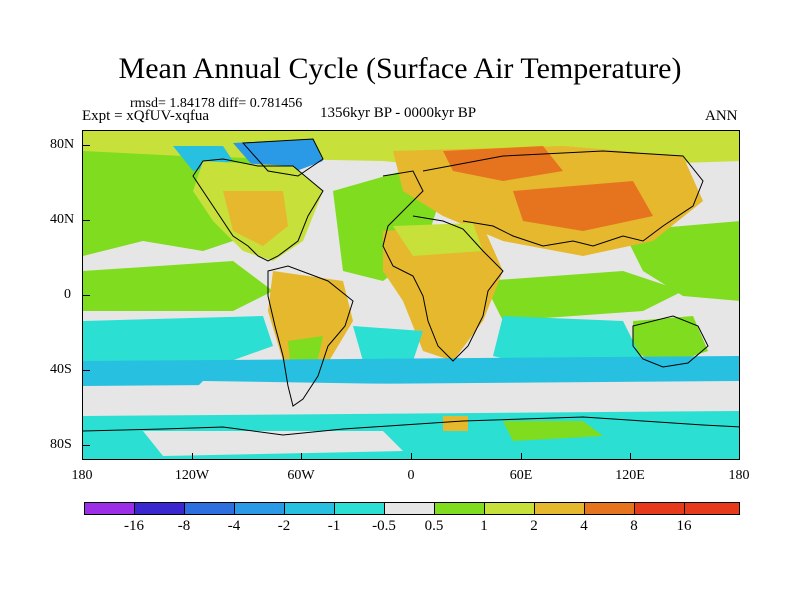 The image size is (800, 600). Describe the element at coordinates (438, 239) in the screenshot. I see `sahara-anomaly` at that location.